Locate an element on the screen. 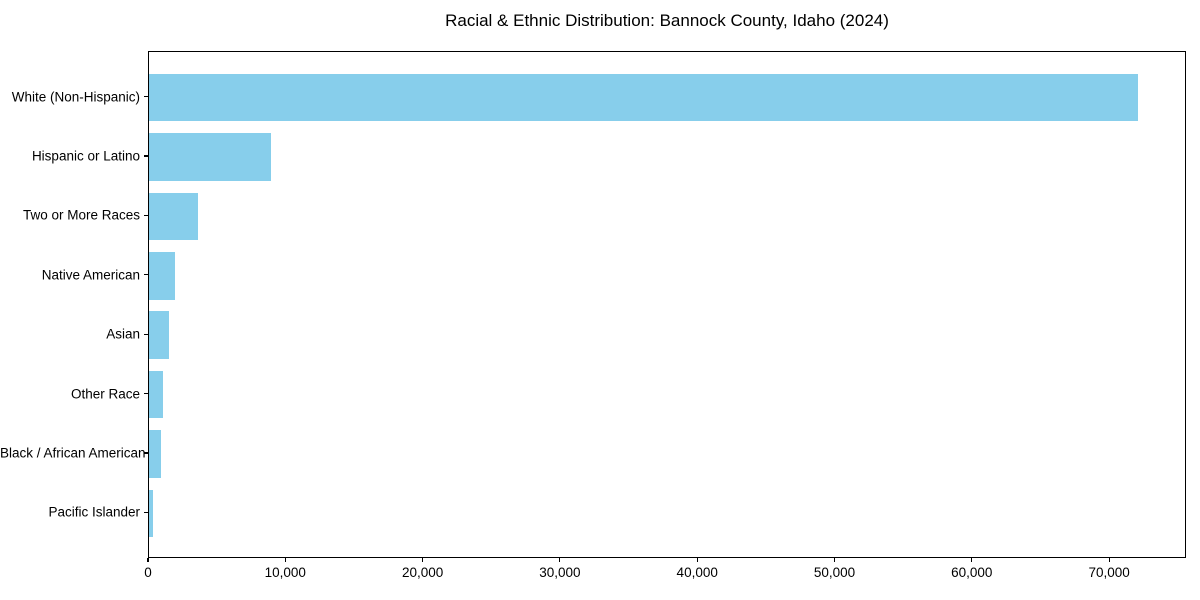 This screenshot has width=1200, height=600. y-tick-label: Asian is located at coordinates (123, 334).